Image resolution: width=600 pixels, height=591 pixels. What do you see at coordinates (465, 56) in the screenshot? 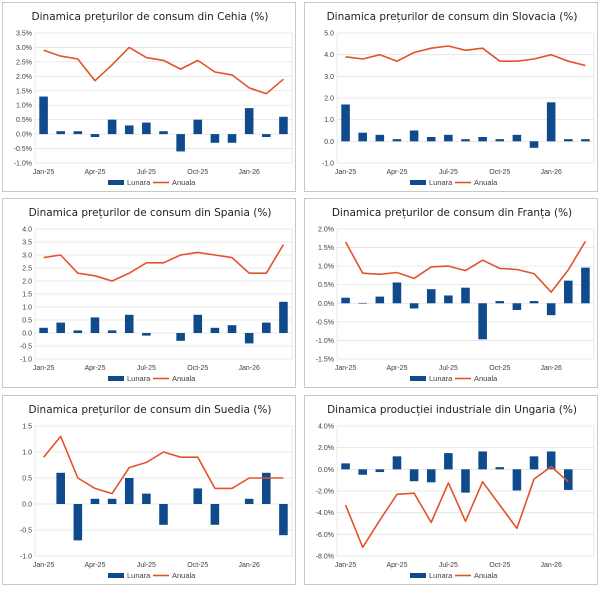
I see `line-anuala` at bounding box center [465, 56].